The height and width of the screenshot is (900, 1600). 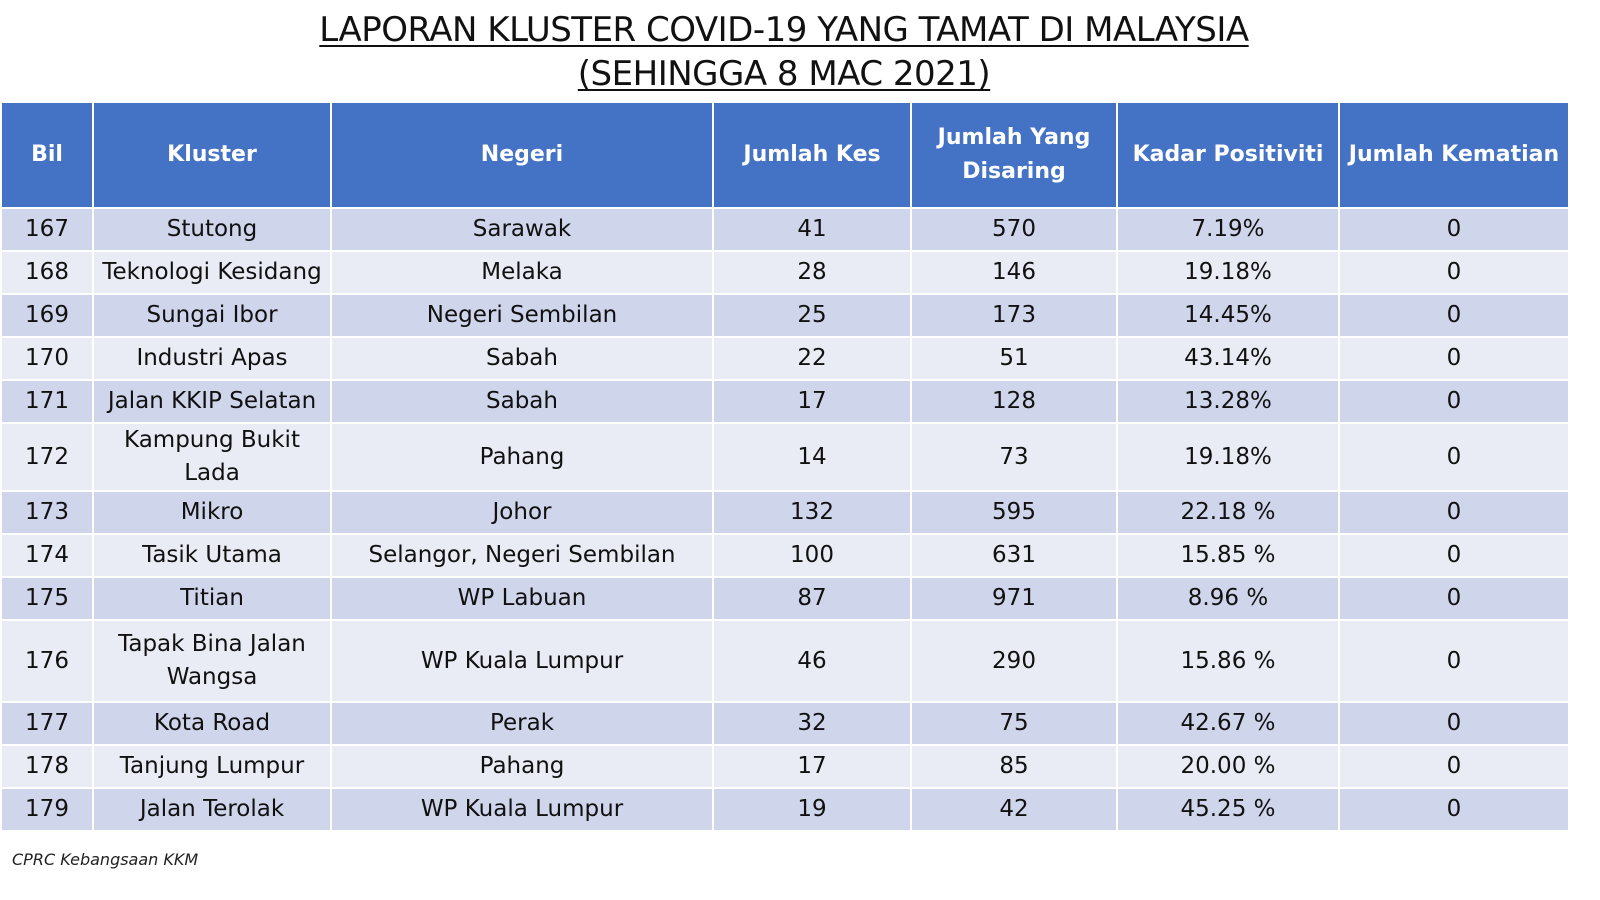 I want to click on source-footer: CPRC Kebangsaan KKM, so click(x=105, y=859).